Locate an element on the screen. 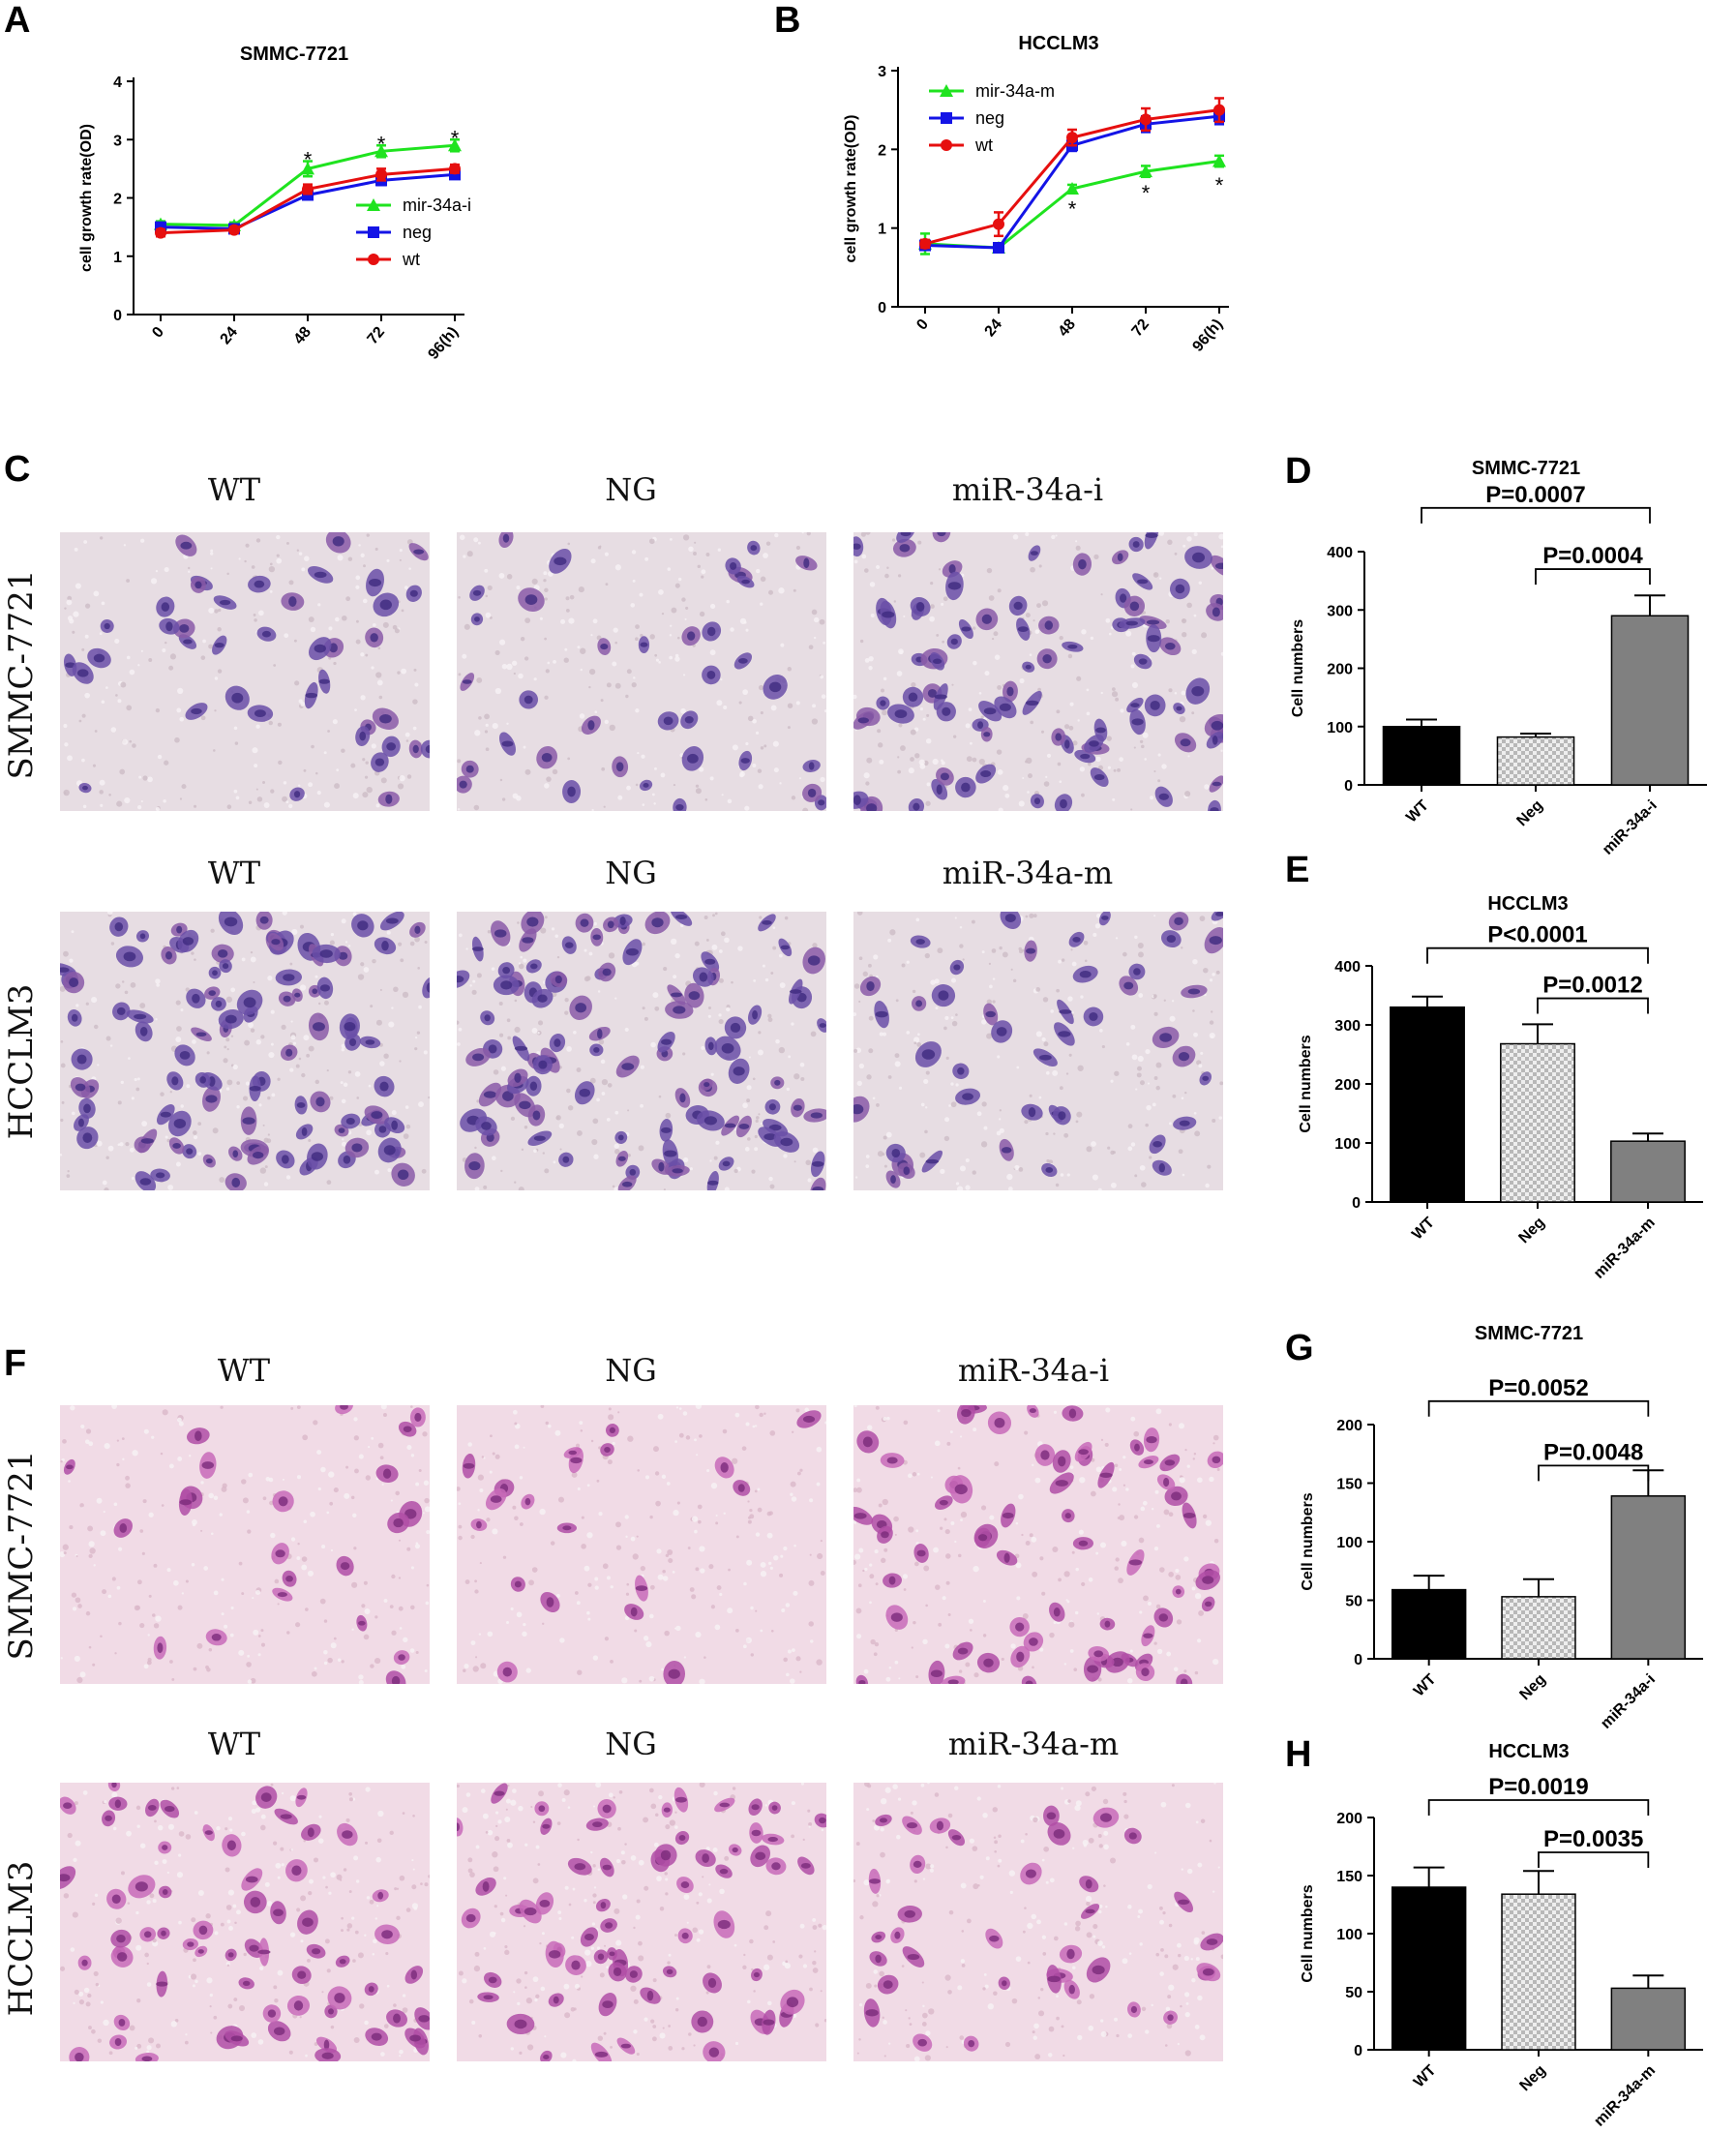 This screenshot has height=2133, width=1736. x-tick-label: WT is located at coordinates (1417, 811).